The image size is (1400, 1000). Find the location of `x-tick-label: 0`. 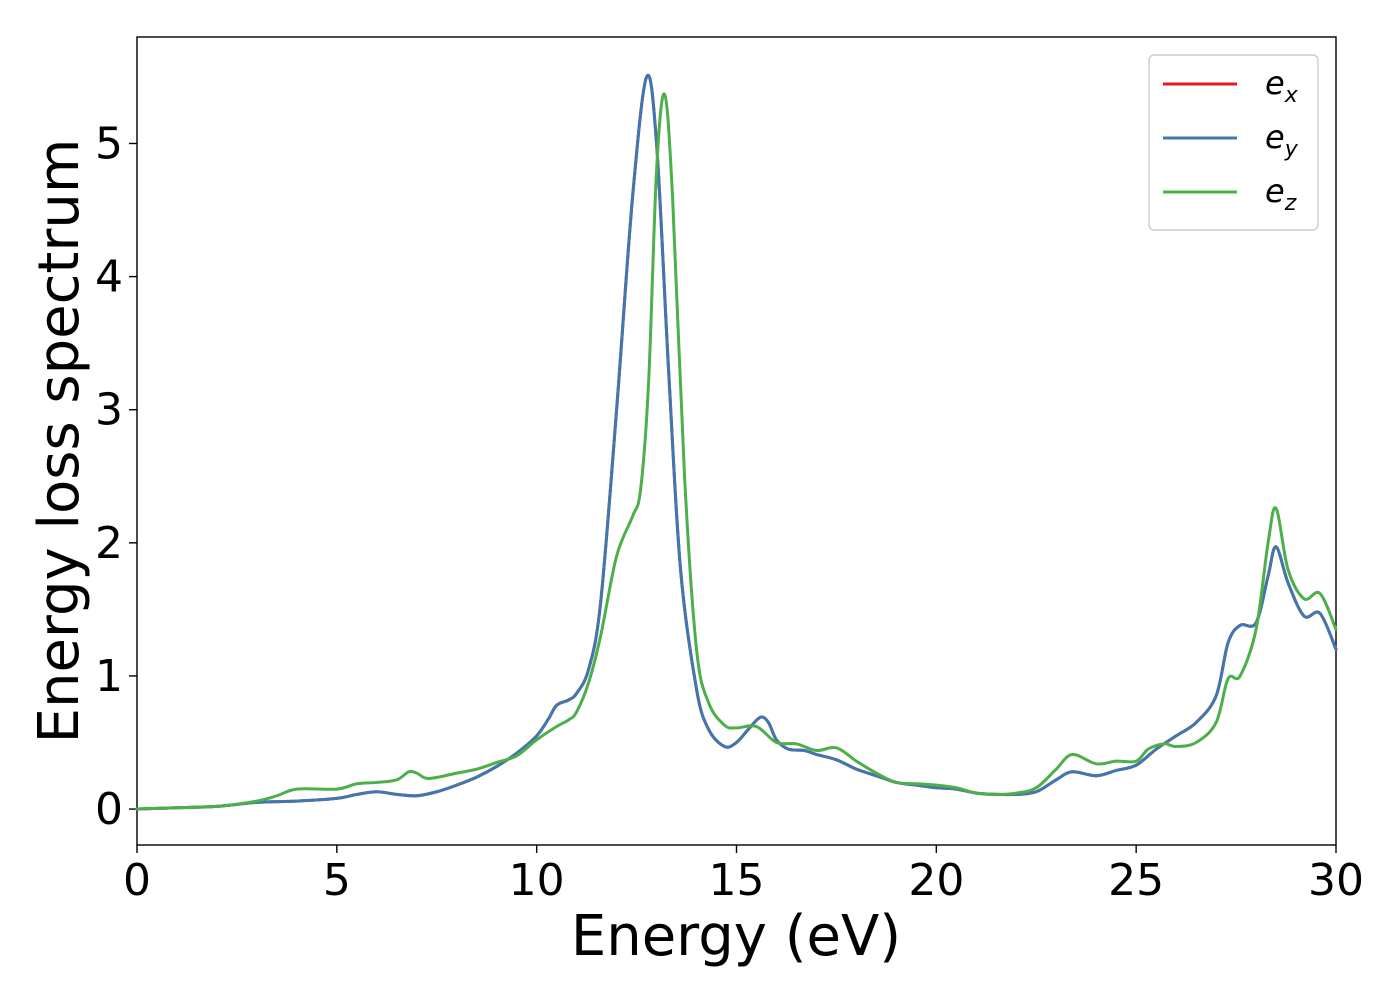

x-tick-label: 0 is located at coordinates (137, 880).